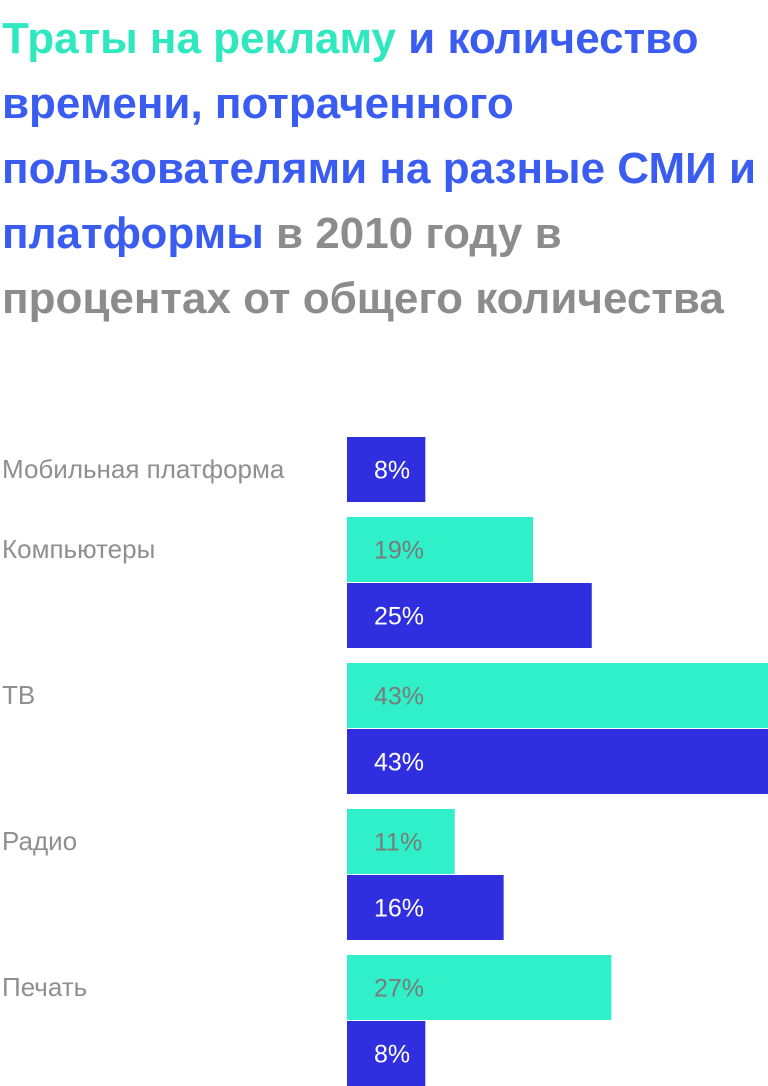 The width and height of the screenshot is (768, 1086). Describe the element at coordinates (18, 695) in the screenshot. I see `category-label: ТВ` at that location.